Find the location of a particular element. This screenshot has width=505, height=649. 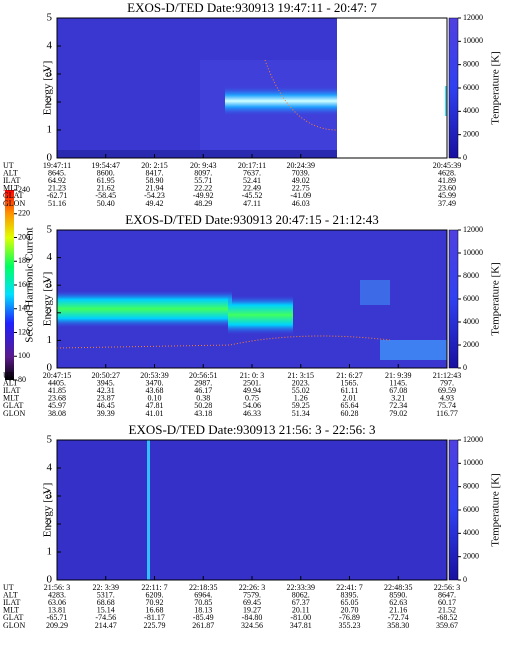

table-cell: 61.11 is located at coordinates (350, 390).